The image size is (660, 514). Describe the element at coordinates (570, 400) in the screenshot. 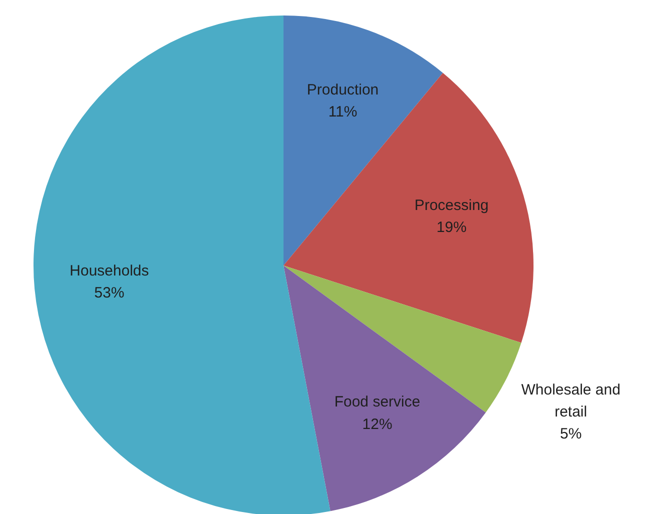

I see `slice-label: Wholesale and retail` at that location.